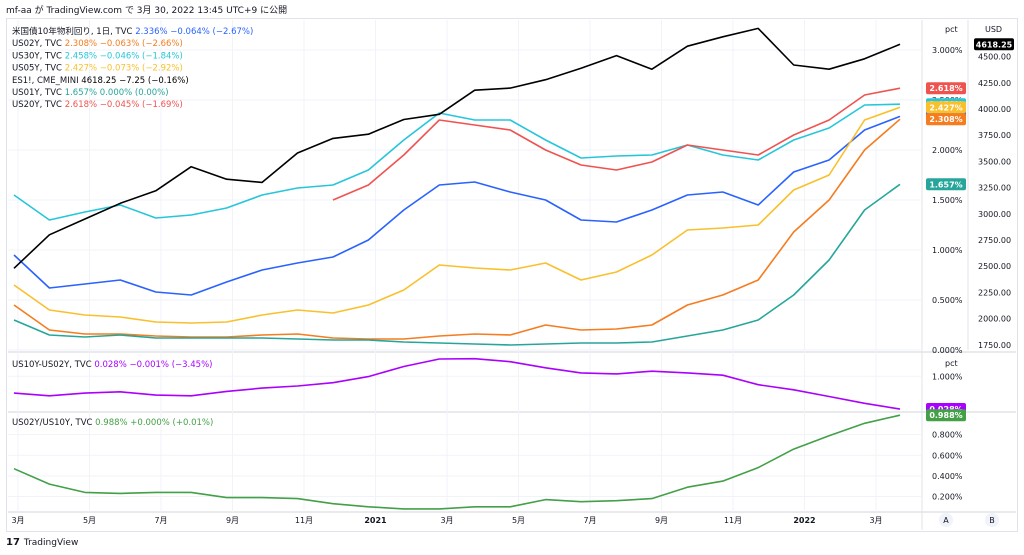  Describe the element at coordinates (97, 44) in the screenshot. I see `legend-row: US02Y, TVC 2.308% −0.063% (−2.66%)` at that location.